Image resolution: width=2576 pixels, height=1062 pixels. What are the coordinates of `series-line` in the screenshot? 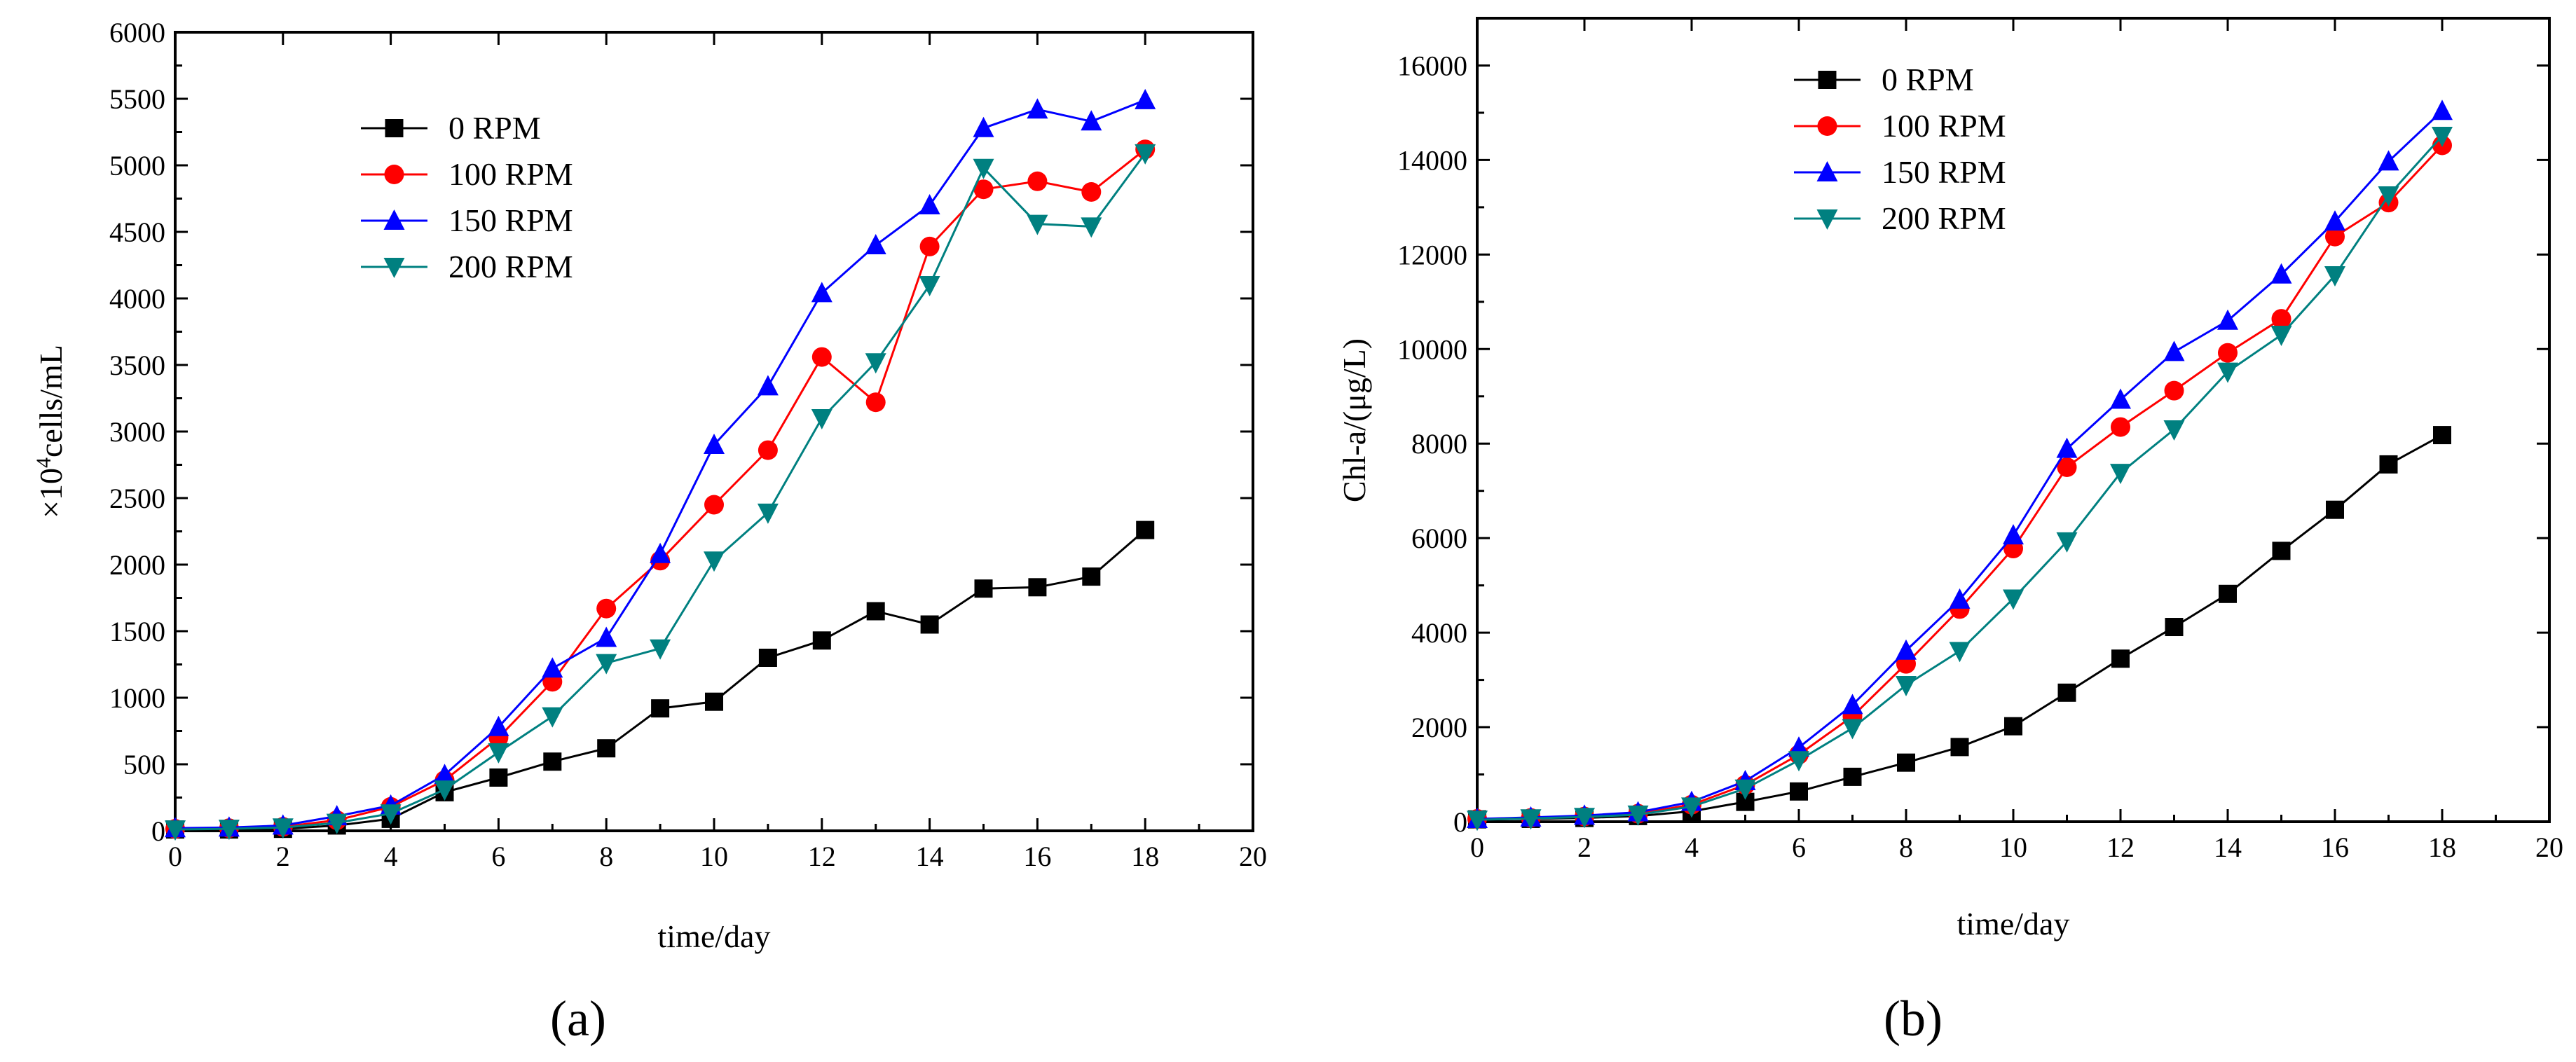 It's located at (660, 680).